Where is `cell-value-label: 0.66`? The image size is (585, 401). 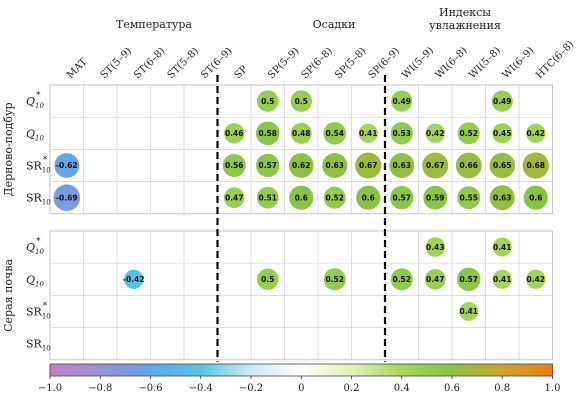
cell-value-label: 0.66 is located at coordinates (468, 165).